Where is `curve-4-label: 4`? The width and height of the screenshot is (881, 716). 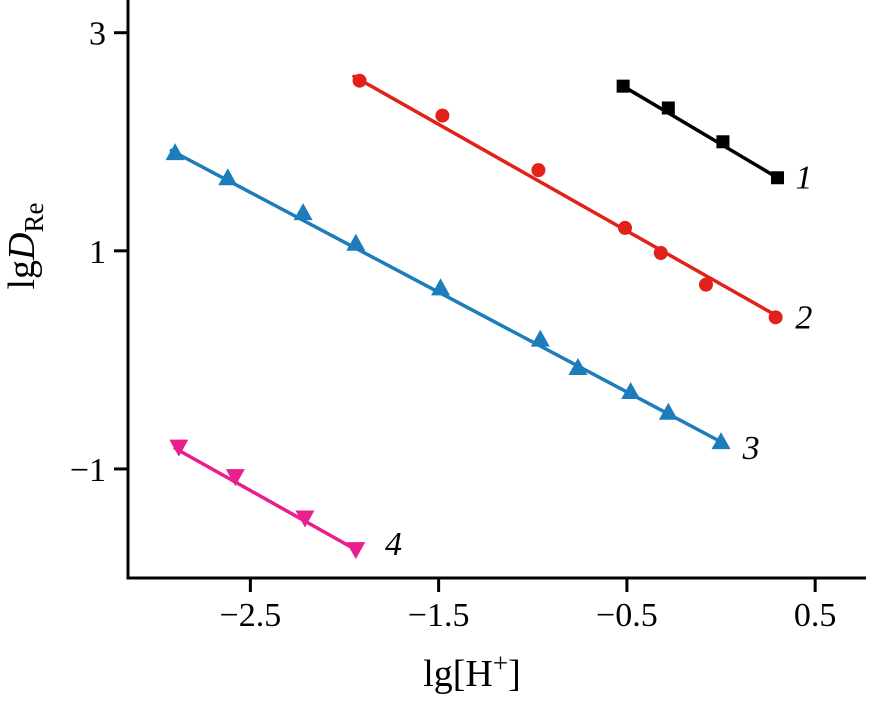
curve-4-label: 4 is located at coordinates (393, 544).